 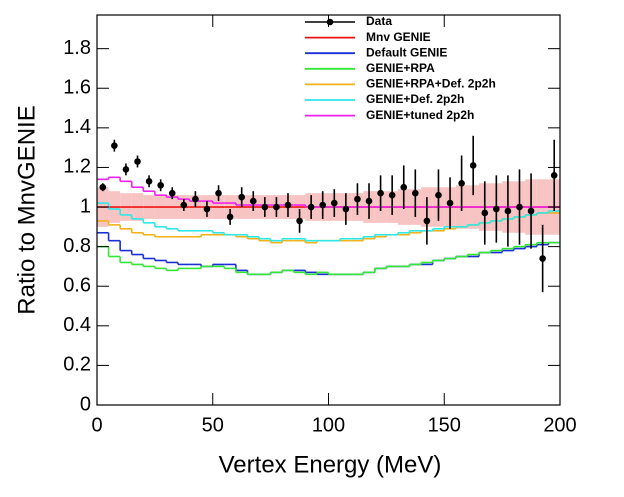 What do you see at coordinates (85, 404) in the screenshot?
I see `y-tick-label: 0` at bounding box center [85, 404].